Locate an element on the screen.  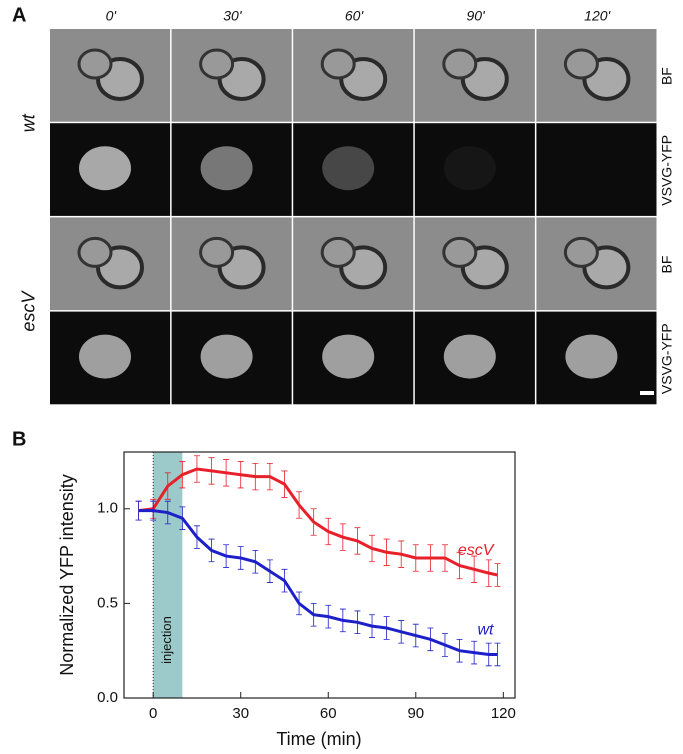
y-tick-label: 0.5 is located at coordinates (107, 602).